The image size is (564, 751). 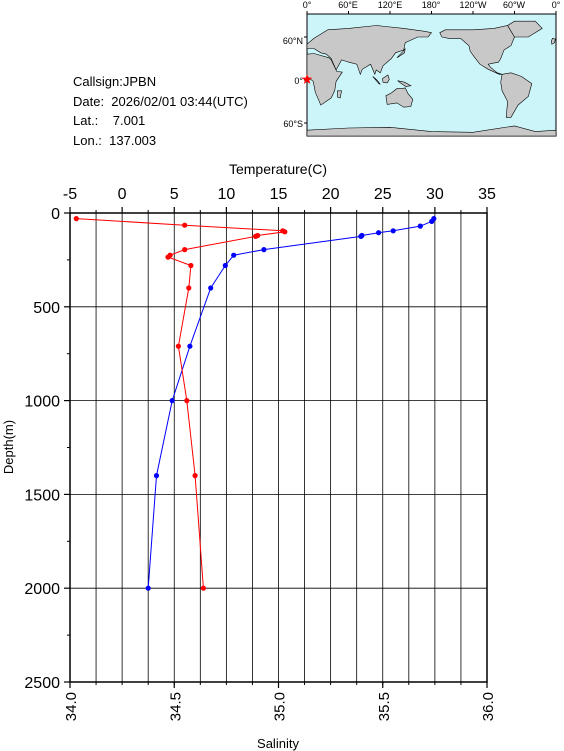 What do you see at coordinates (71, 706) in the screenshot?
I see `salinity-tick-label: 34.0` at bounding box center [71, 706].